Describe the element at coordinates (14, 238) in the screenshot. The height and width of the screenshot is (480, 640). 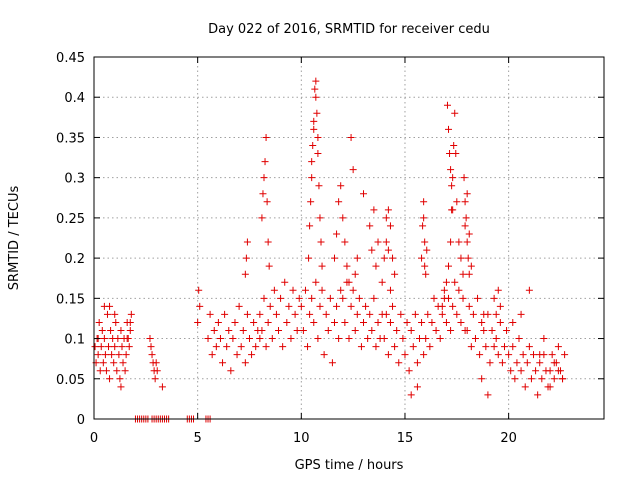
I see `y-axis-label: SRMTID / TECUs` at that location.